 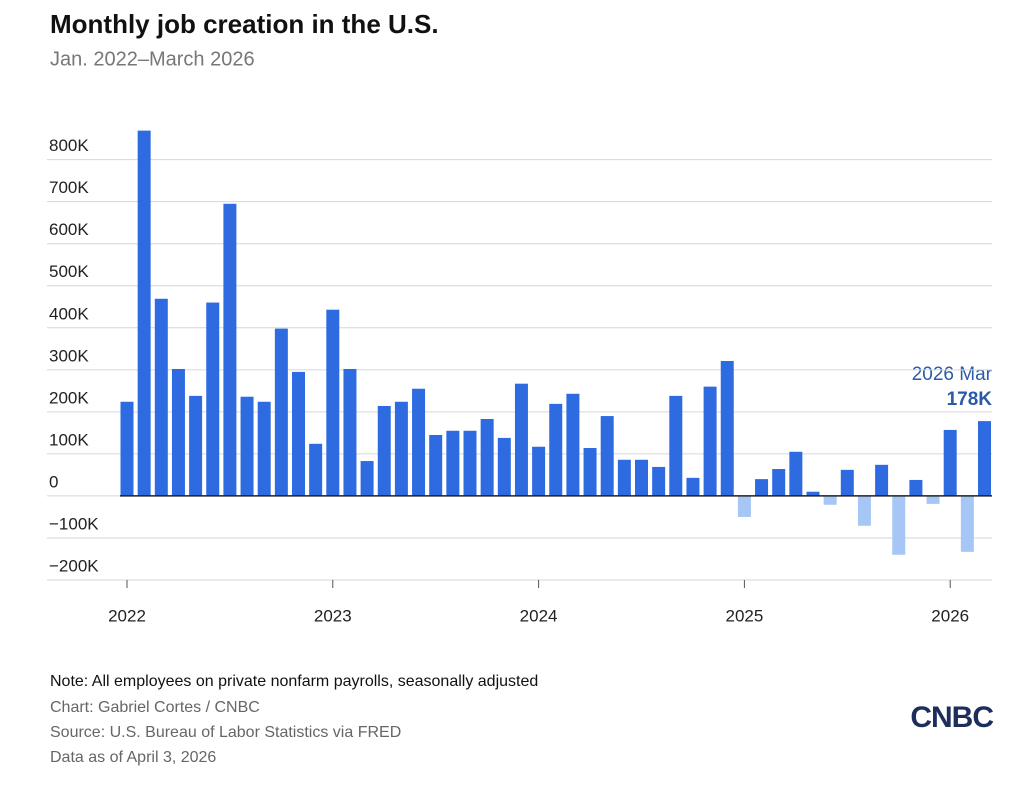 What do you see at coordinates (744, 615) in the screenshot?
I see `x-tick-label: 2025` at bounding box center [744, 615].